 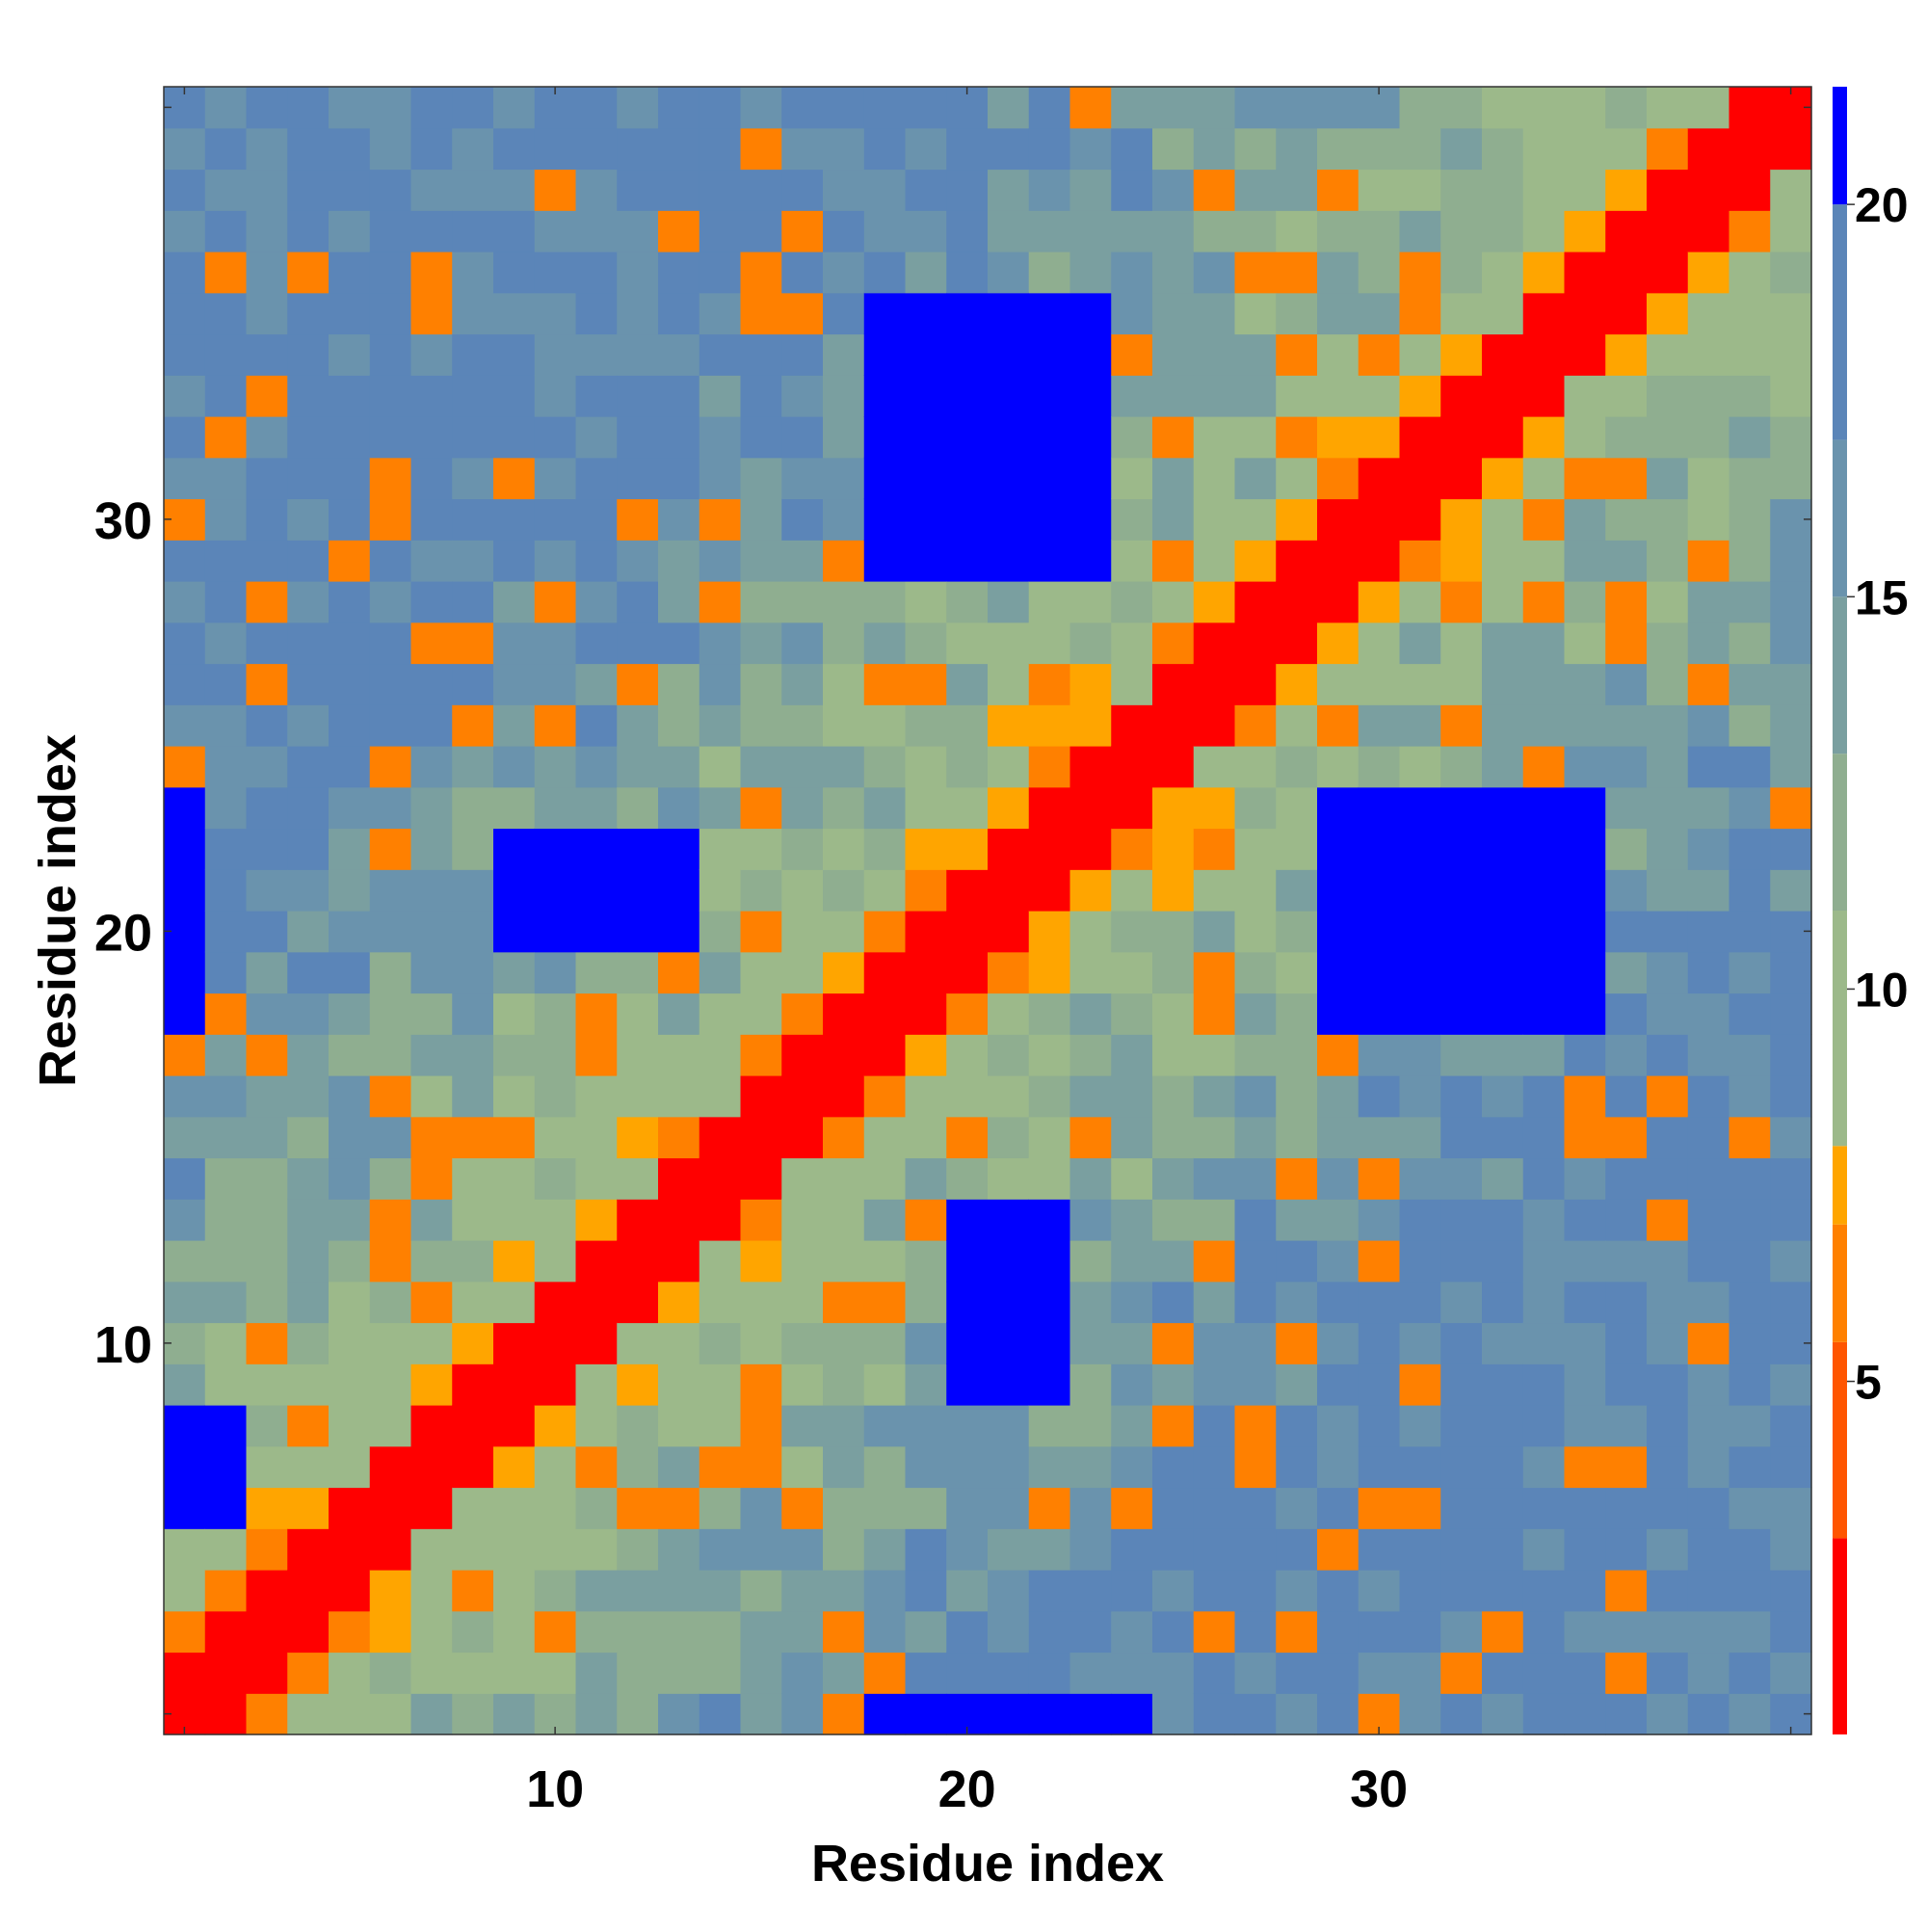 I want to click on x-tick-label: 20, so click(x=967, y=1789).